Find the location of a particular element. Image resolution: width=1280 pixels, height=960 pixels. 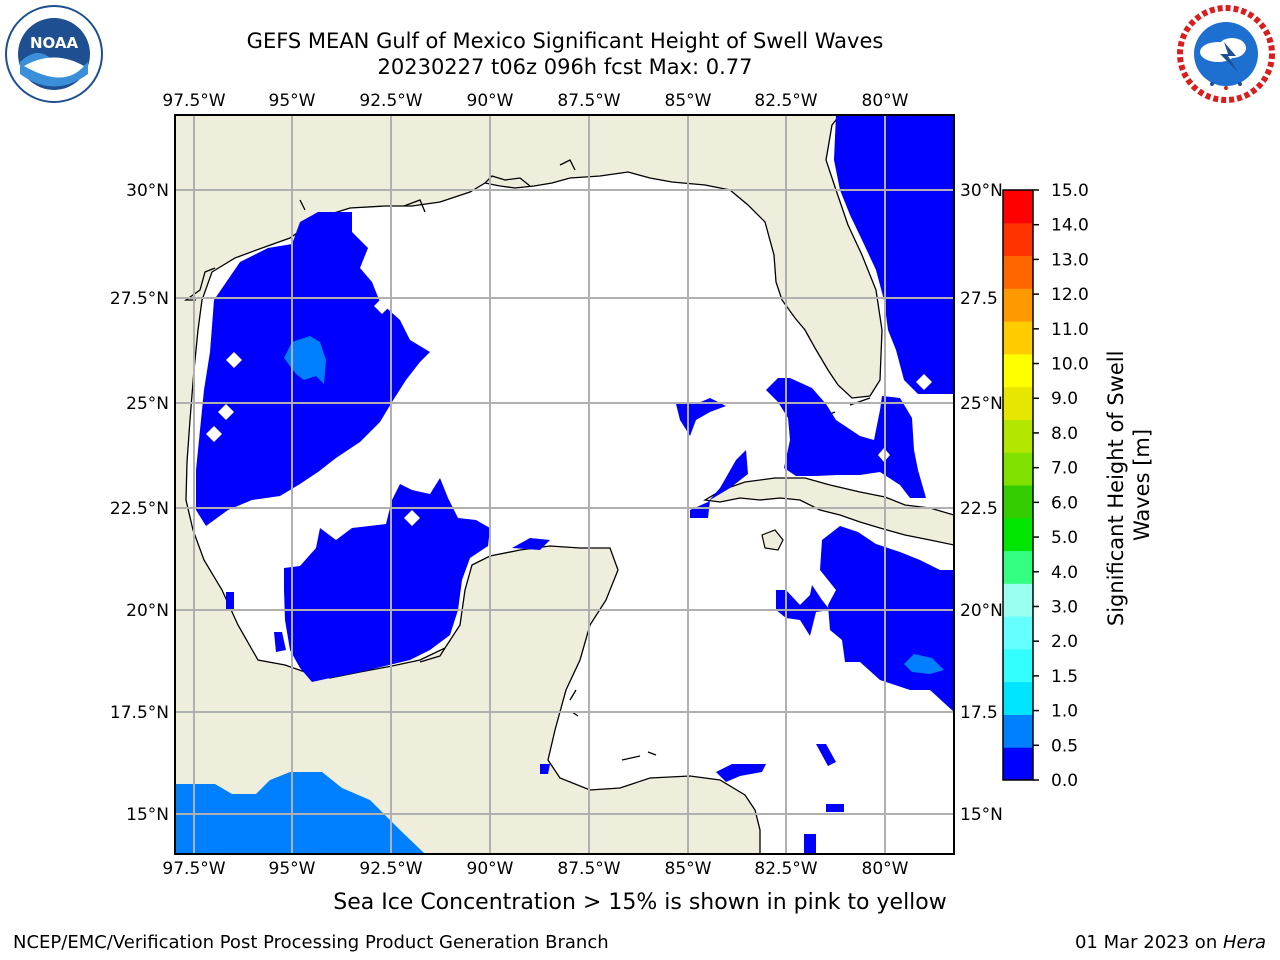

noaa-logo: NOAA is located at coordinates (54, 54).